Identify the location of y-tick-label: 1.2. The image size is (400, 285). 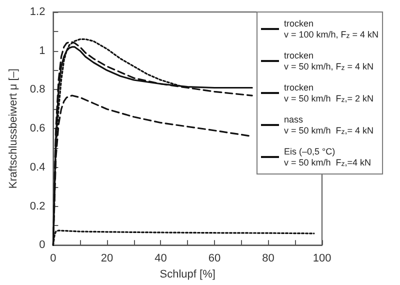
(38, 12).